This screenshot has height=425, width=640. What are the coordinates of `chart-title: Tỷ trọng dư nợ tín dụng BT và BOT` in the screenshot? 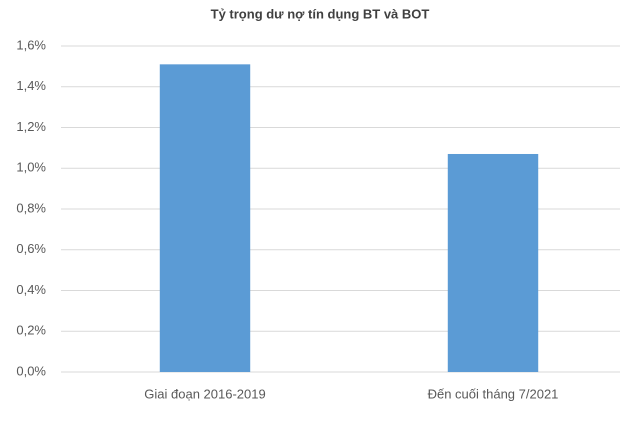 It's located at (320, 13).